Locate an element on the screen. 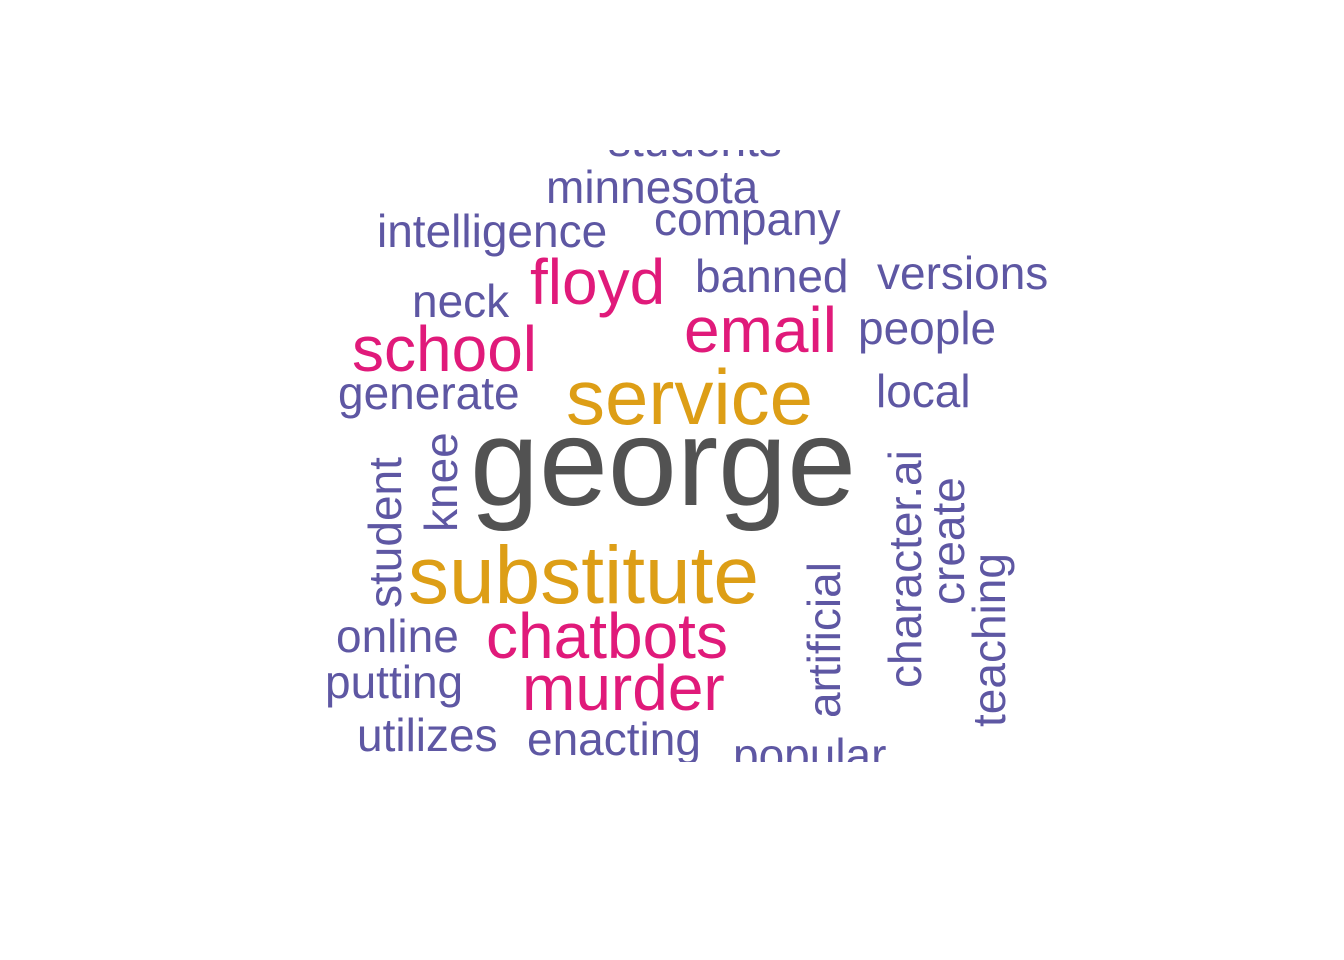 This screenshot has width=1344, height=960. word-neck: neck is located at coordinates (461, 301).